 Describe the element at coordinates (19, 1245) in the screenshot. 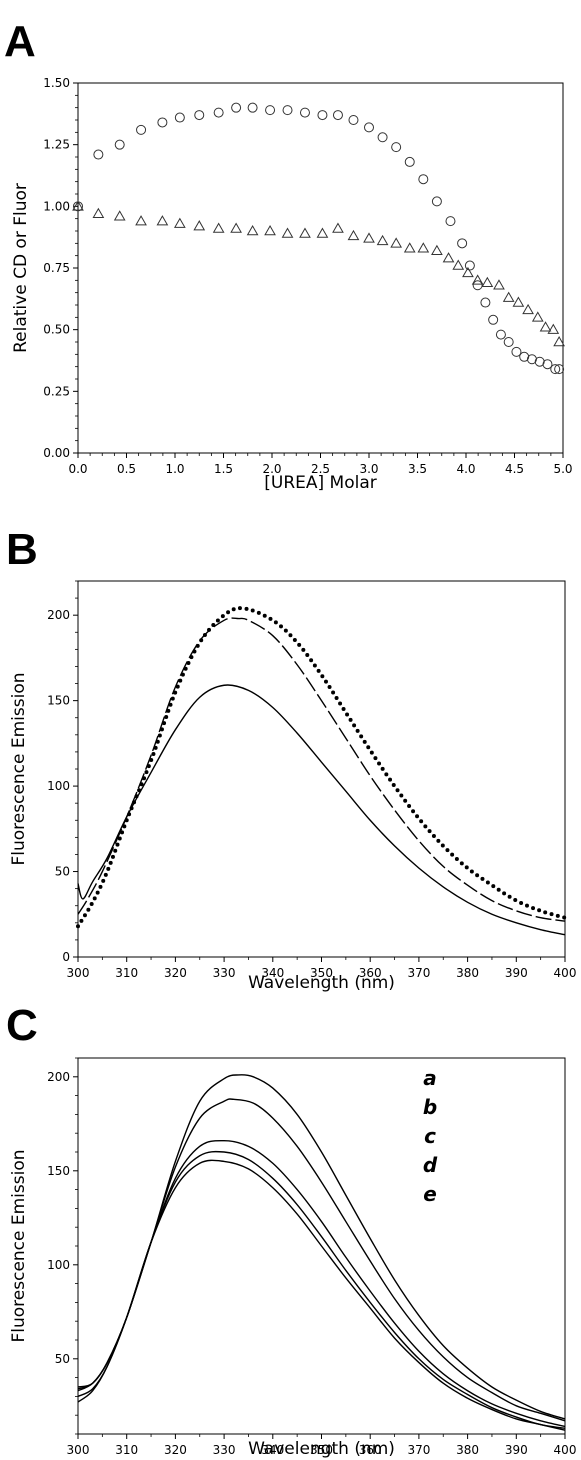

I see `chart-c-ylabel: Fluorescence Emission` at that location.